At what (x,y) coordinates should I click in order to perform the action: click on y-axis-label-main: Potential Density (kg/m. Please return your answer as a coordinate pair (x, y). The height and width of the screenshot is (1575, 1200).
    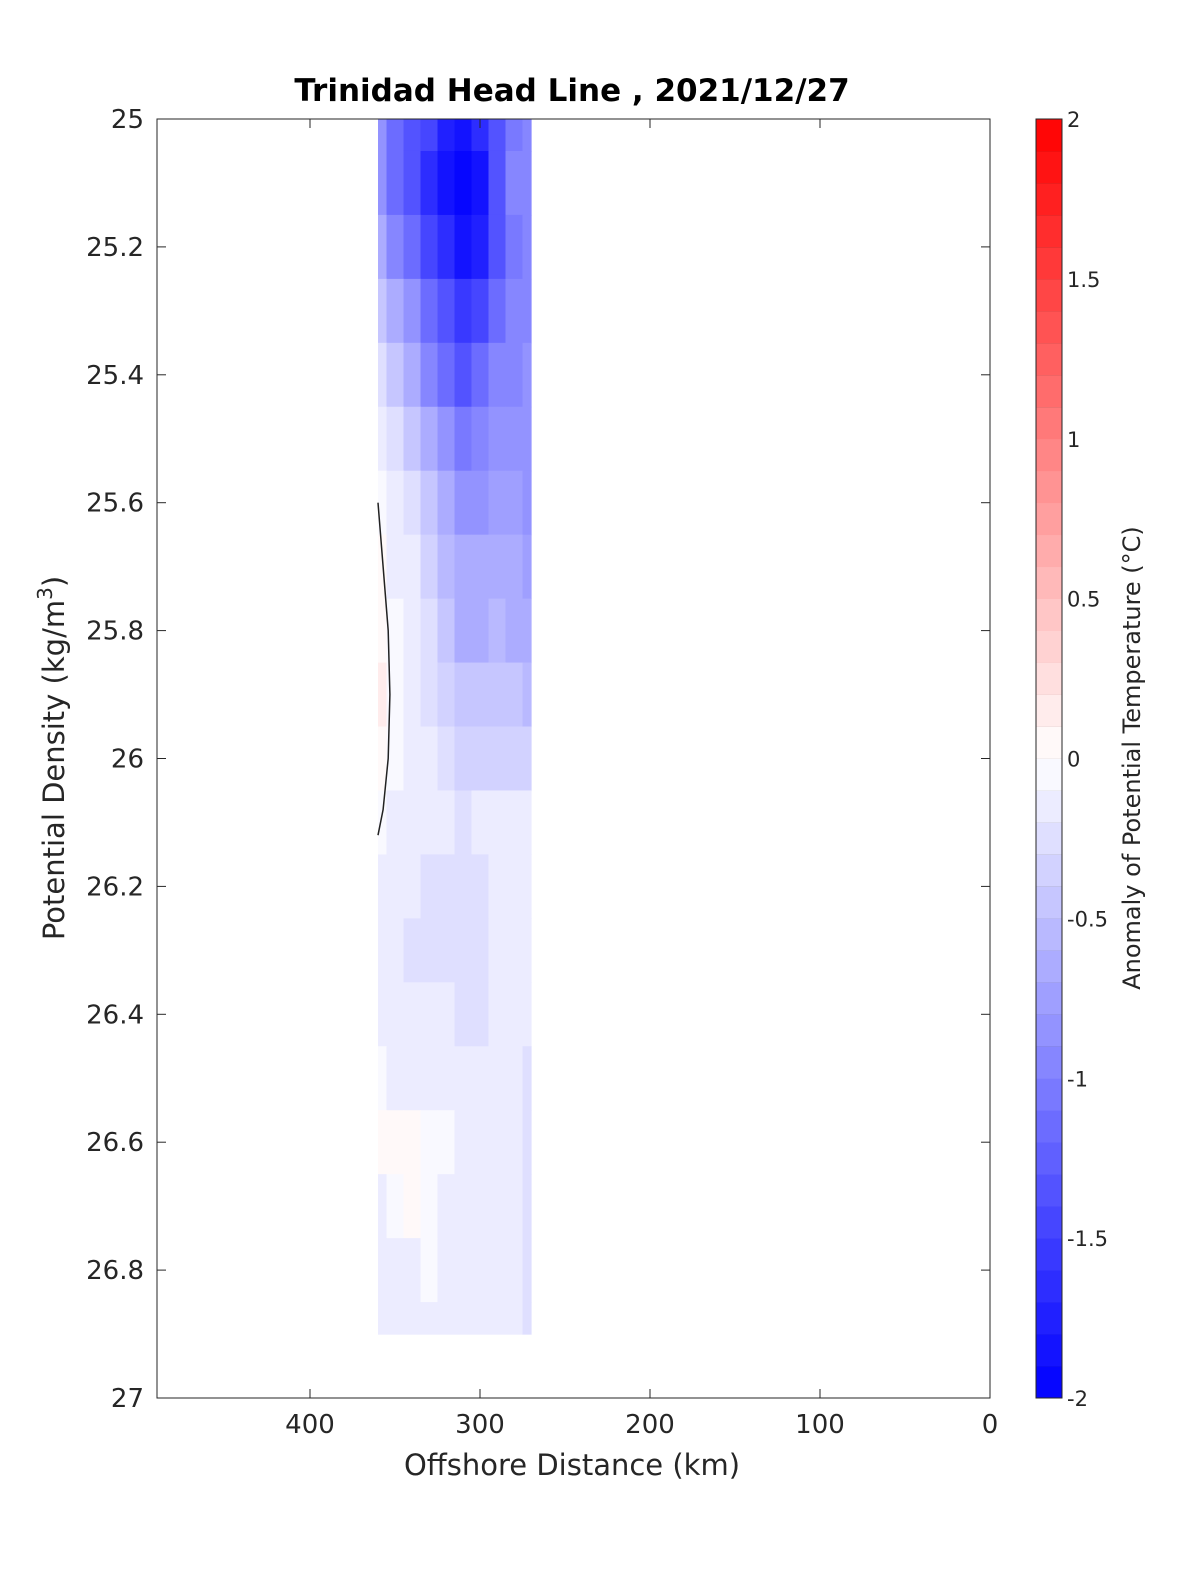
    Looking at the image, I should click on (54, 770).